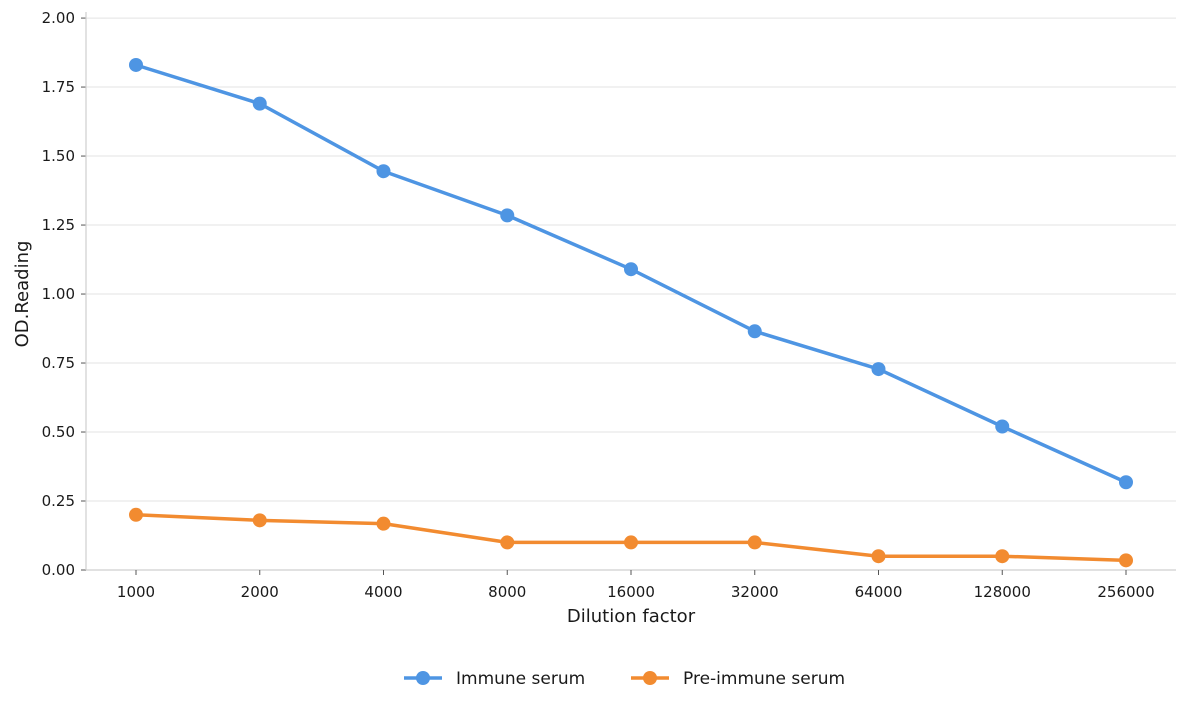 This screenshot has width=1187, height=712. What do you see at coordinates (136, 592) in the screenshot?
I see `x-tick-label: 1000` at bounding box center [136, 592].